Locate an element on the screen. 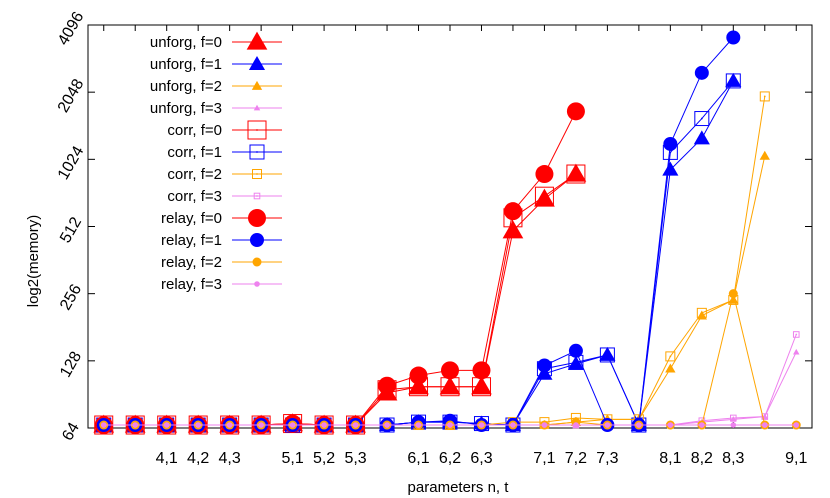 The height and width of the screenshot is (498, 830). x-tick-label: 8,1 is located at coordinates (670, 458).